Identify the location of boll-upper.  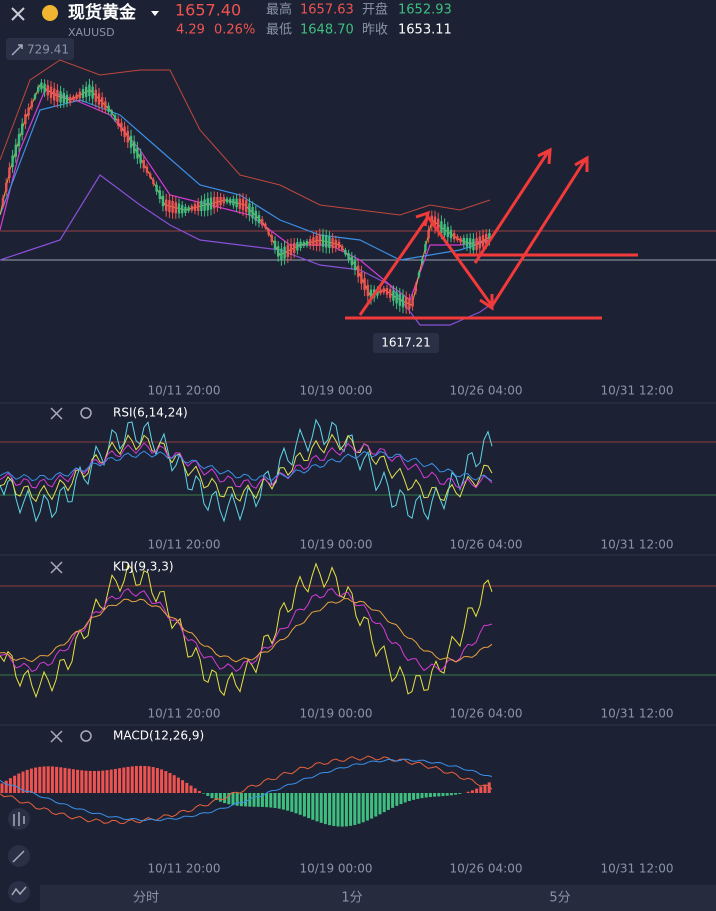
(245, 137).